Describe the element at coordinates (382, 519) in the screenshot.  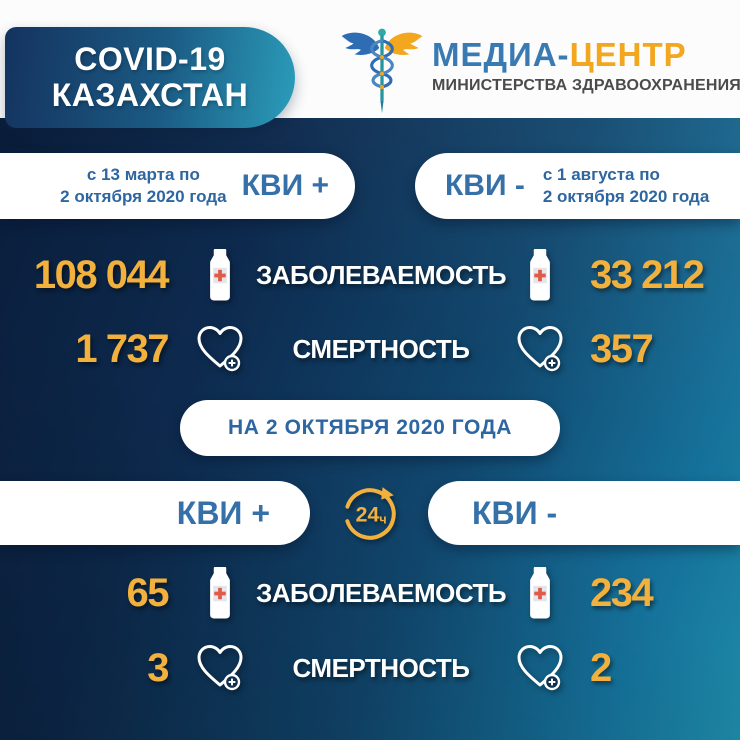
I see `24h-unit: ч` at that location.